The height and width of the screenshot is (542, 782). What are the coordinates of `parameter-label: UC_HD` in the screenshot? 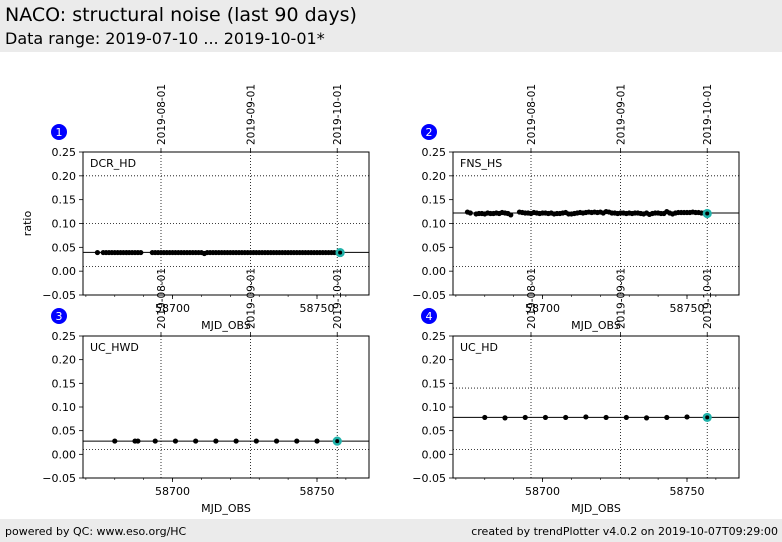 It's located at (479, 347).